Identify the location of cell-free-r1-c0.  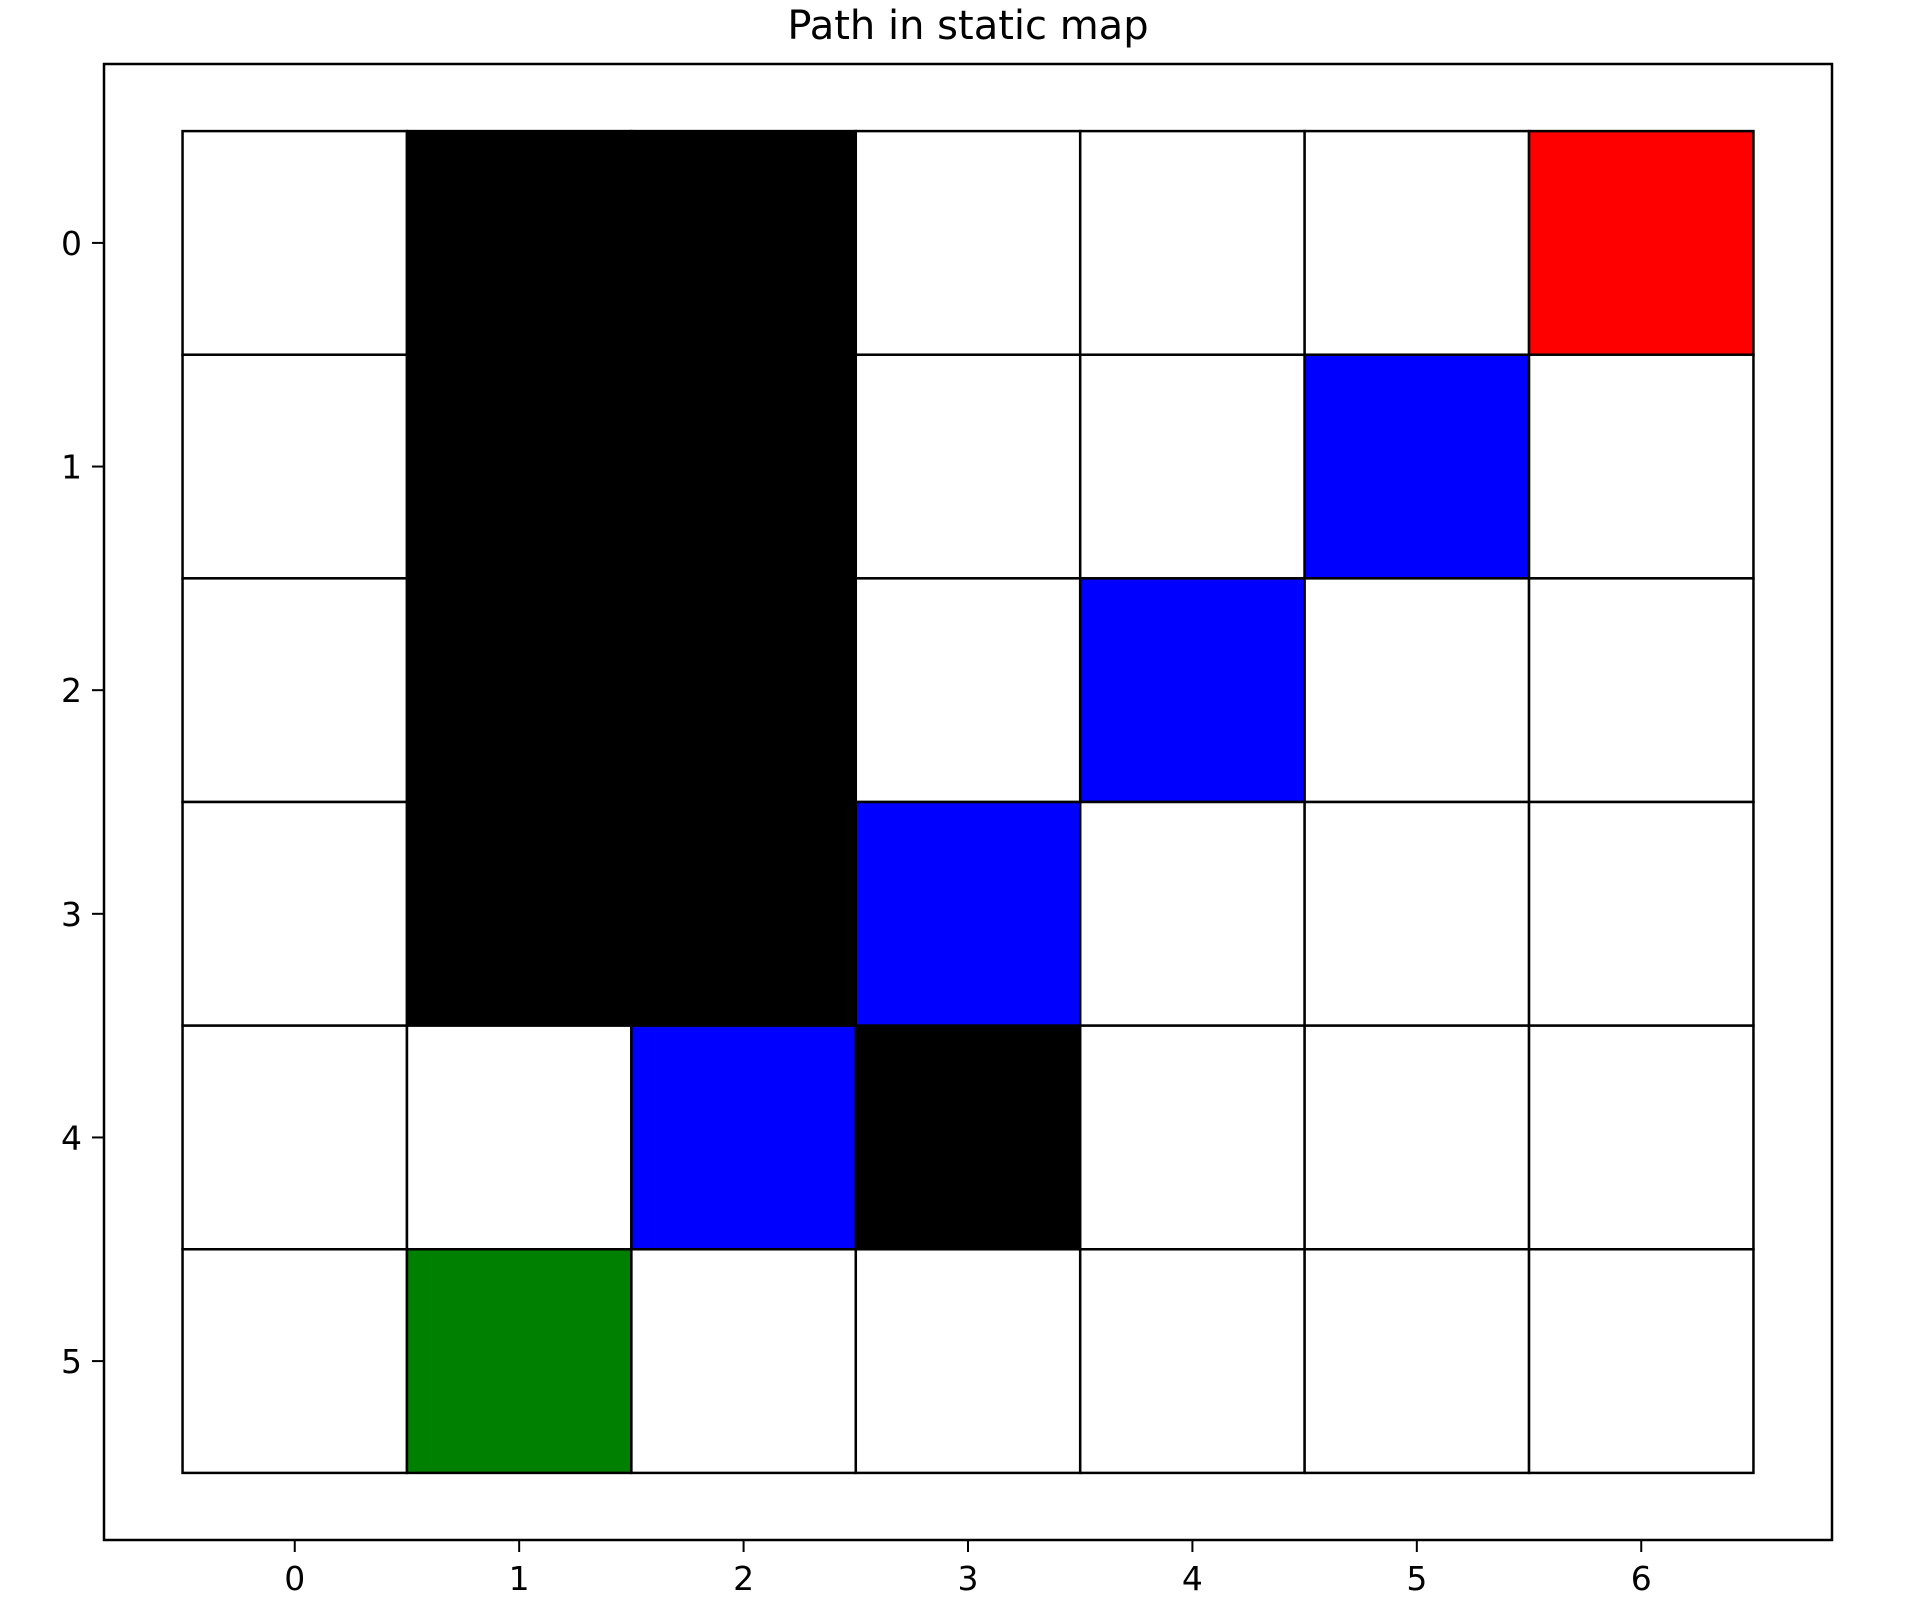
(295, 466).